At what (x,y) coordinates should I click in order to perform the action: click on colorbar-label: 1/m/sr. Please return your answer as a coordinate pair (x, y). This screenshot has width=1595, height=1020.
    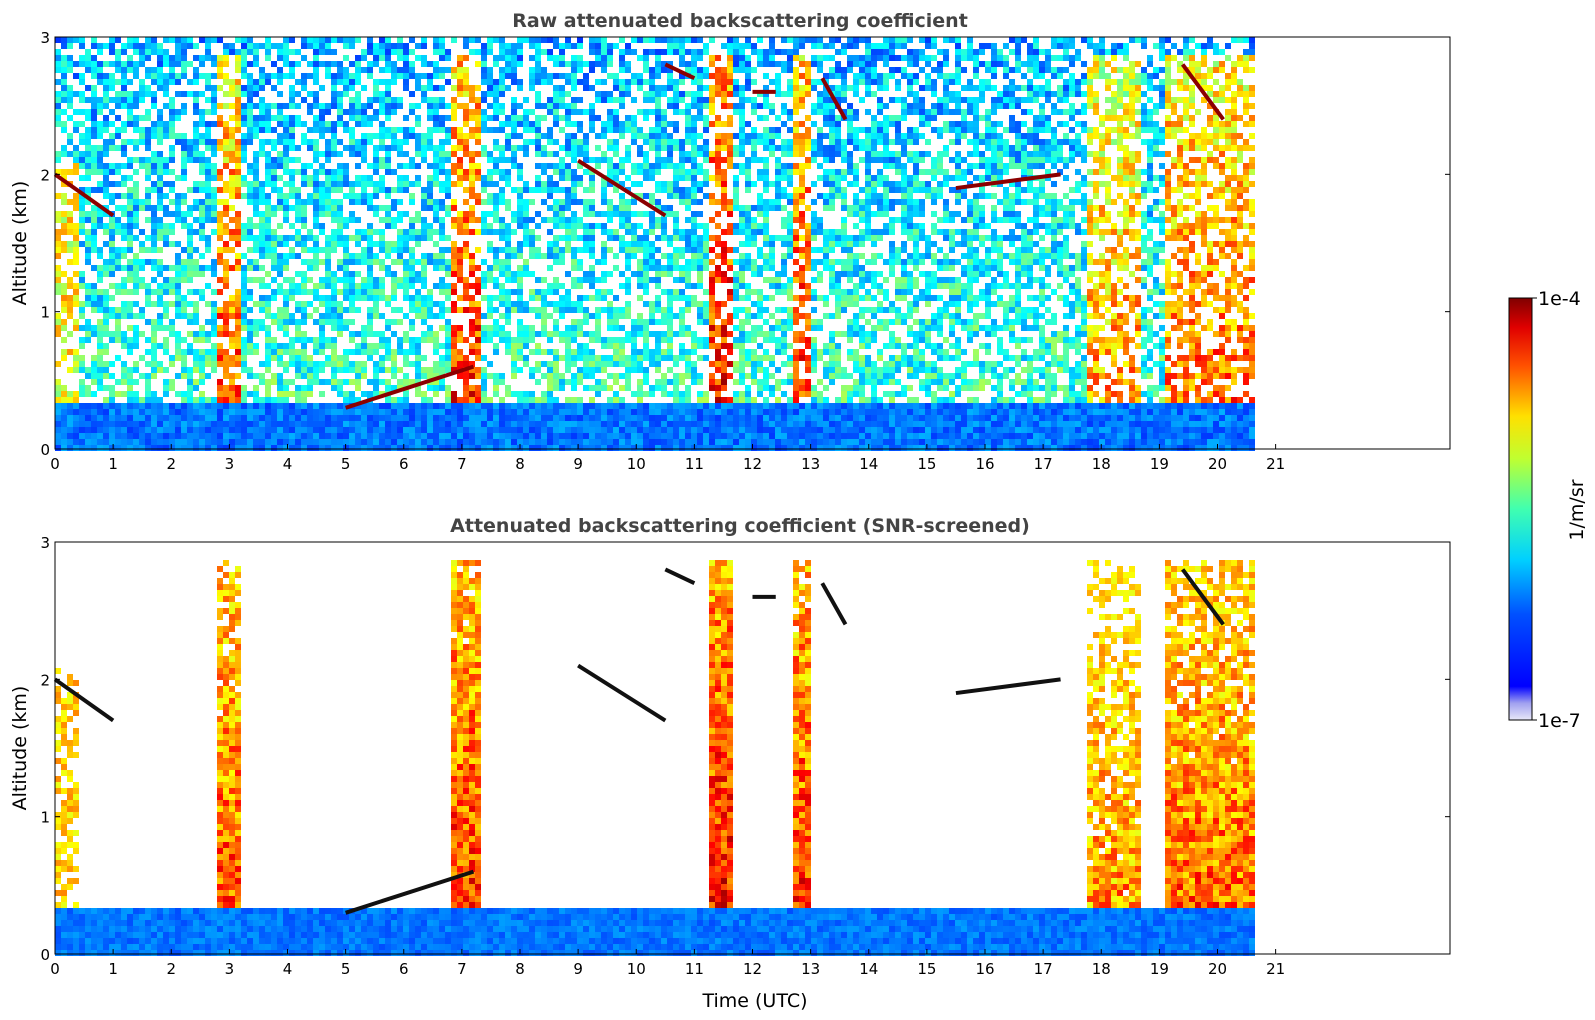
    Looking at the image, I should click on (1577, 509).